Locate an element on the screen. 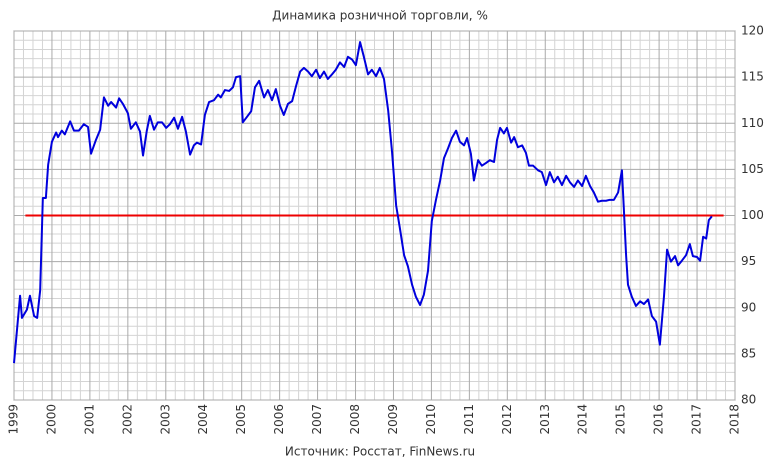 This screenshot has height=463, width=780. x-tick-label: 1999 is located at coordinates (14, 419).